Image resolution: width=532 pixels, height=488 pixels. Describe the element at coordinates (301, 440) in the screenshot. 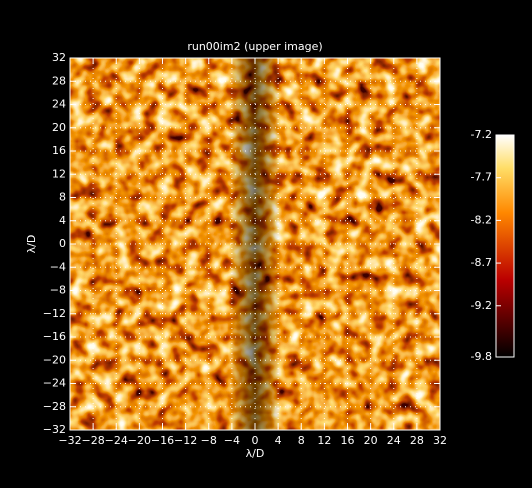

I see `x-tick-label: 8` at that location.